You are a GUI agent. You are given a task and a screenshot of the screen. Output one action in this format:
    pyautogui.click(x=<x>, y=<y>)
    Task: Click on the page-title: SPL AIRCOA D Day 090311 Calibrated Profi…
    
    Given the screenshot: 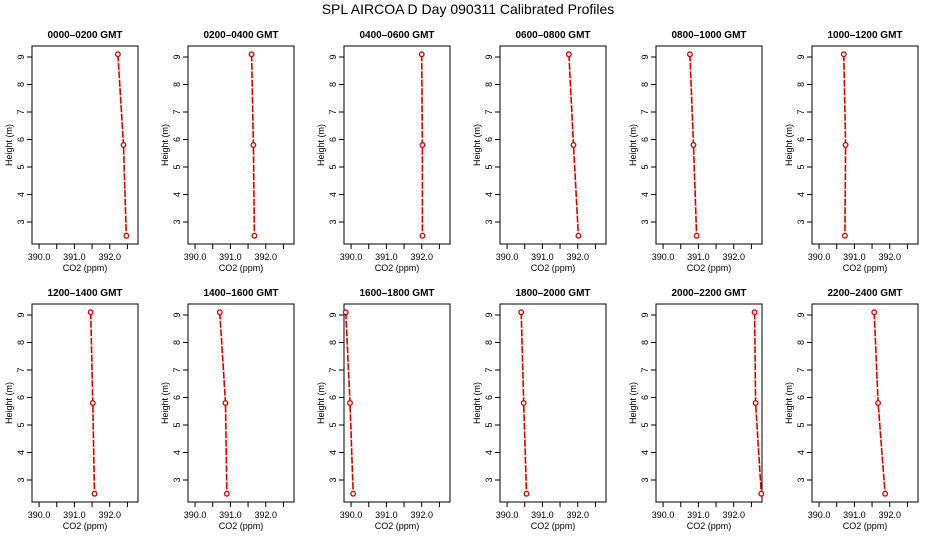 What is the action you would take?
    pyautogui.click(x=468, y=9)
    